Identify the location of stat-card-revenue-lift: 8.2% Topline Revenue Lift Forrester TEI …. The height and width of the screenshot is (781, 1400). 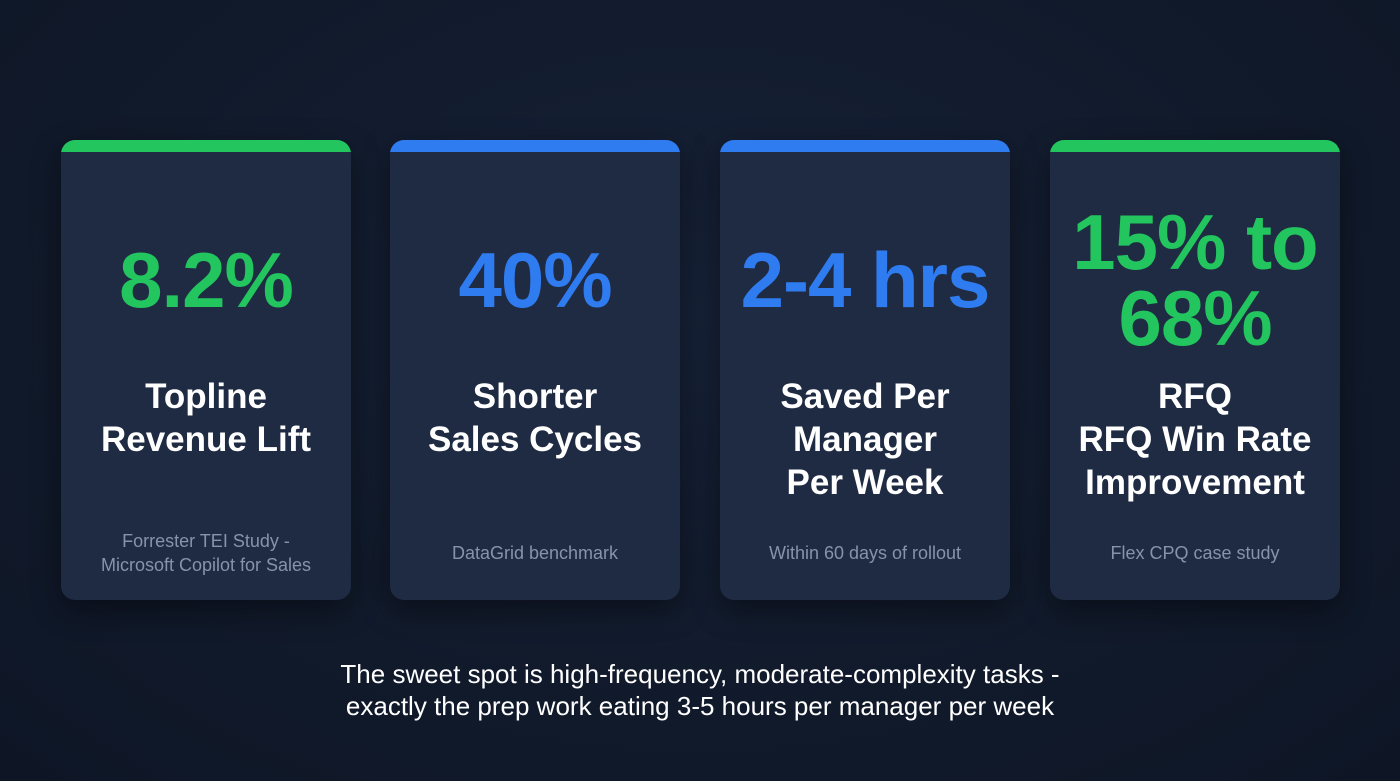
(206, 370).